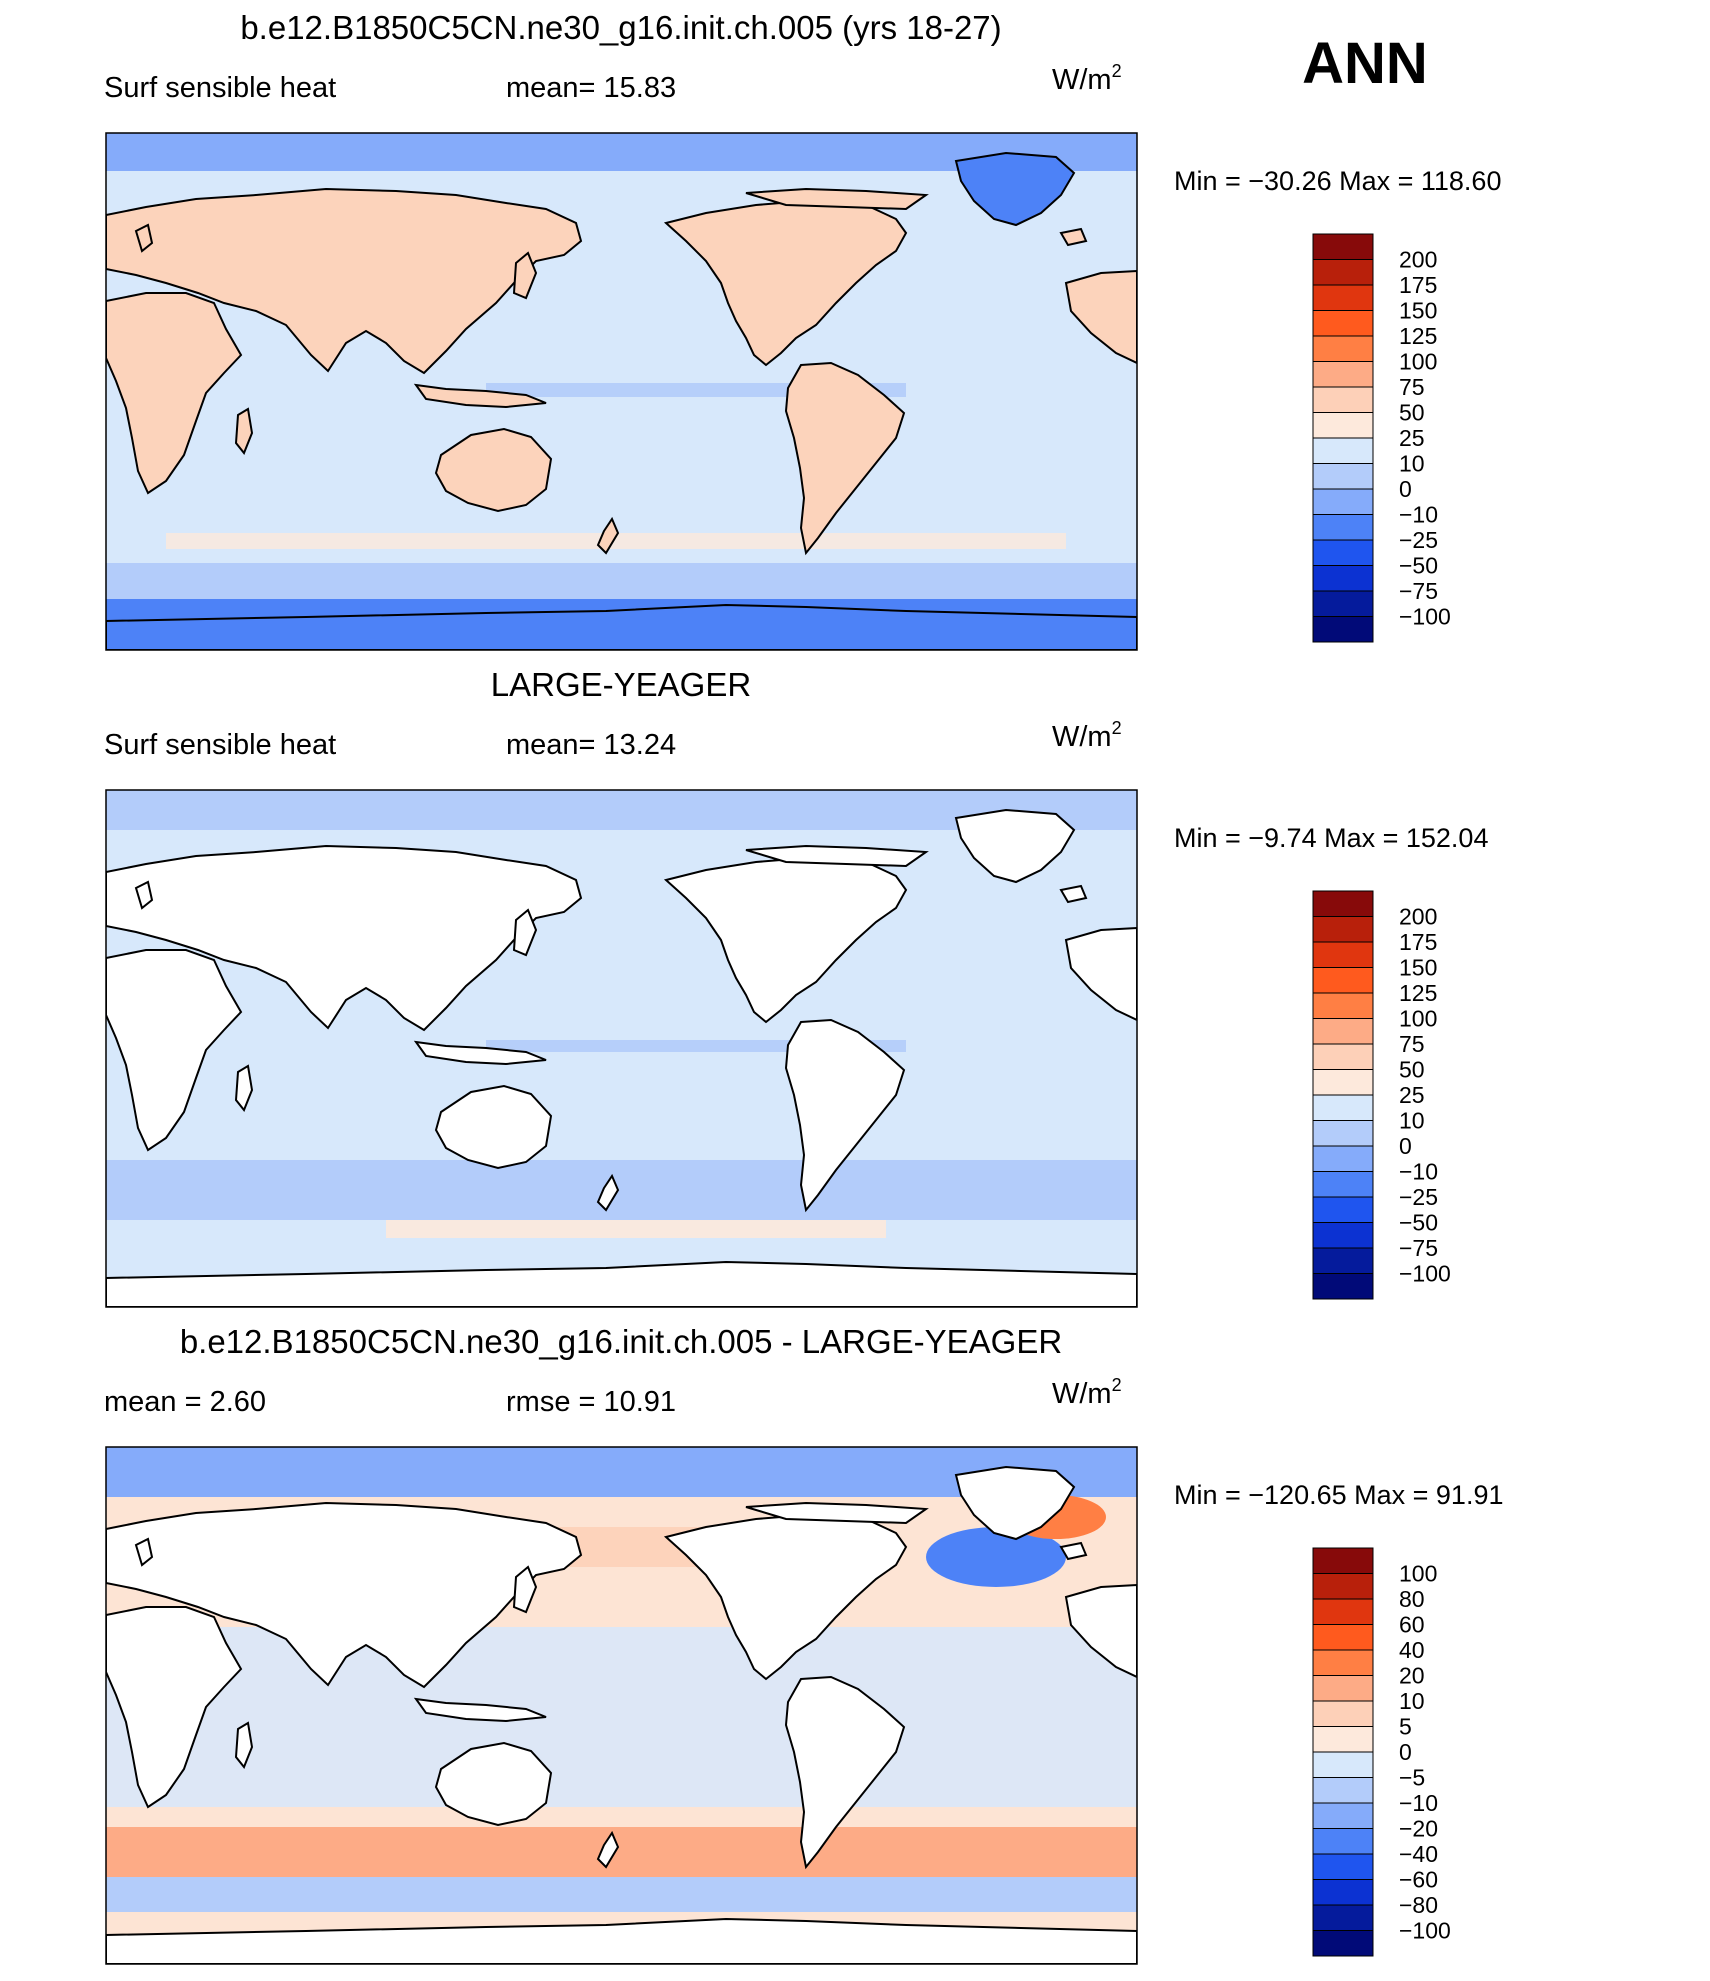 Image resolution: width=1710 pixels, height=1981 pixels. I want to click on colorbar-label: 150, so click(1418, 311).